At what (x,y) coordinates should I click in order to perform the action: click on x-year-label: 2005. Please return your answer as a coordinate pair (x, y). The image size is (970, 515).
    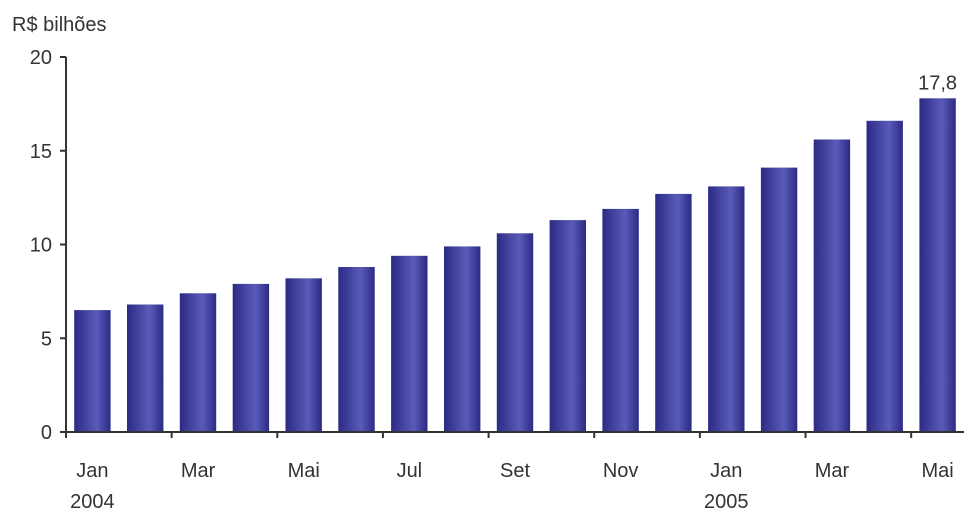
    Looking at the image, I should click on (726, 502).